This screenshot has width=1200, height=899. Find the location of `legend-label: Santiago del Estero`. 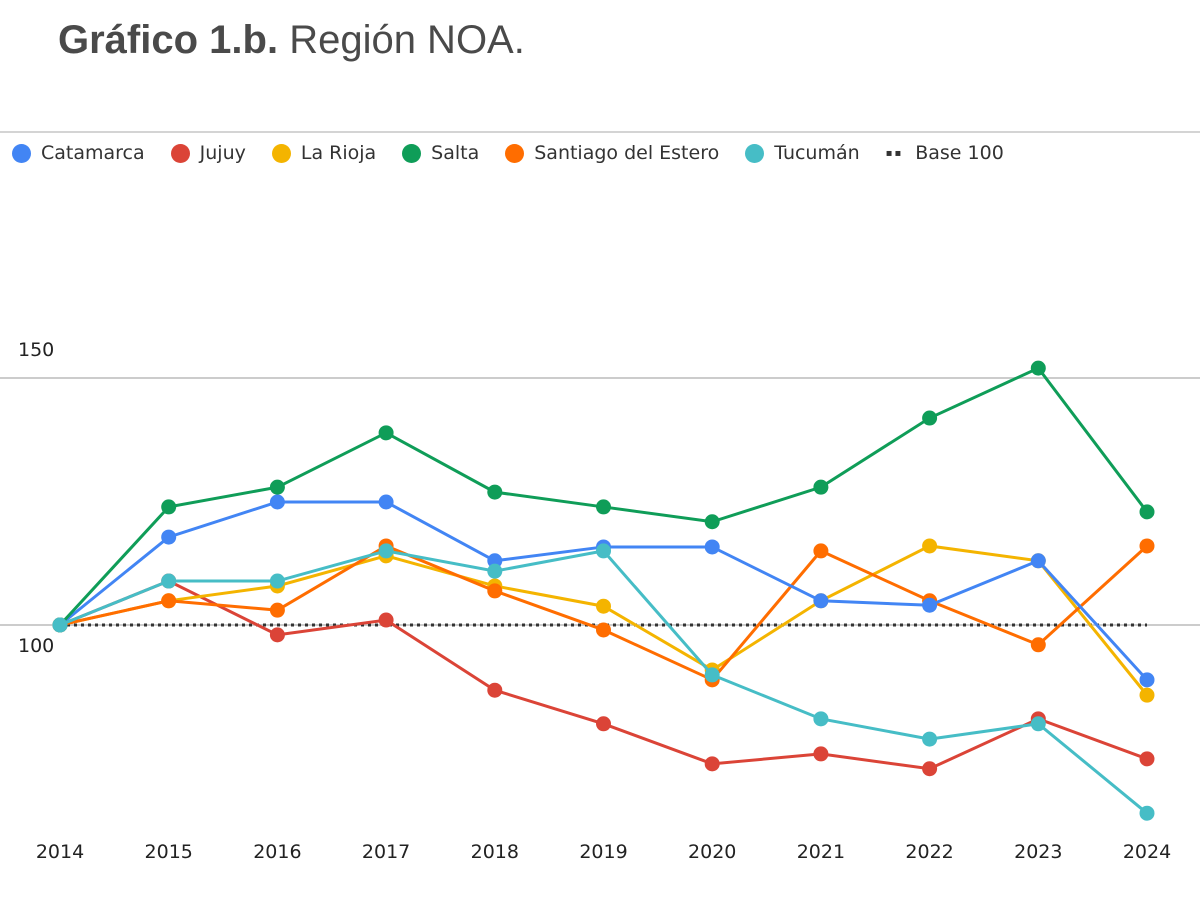

legend-label: Santiago del Estero is located at coordinates (627, 153).